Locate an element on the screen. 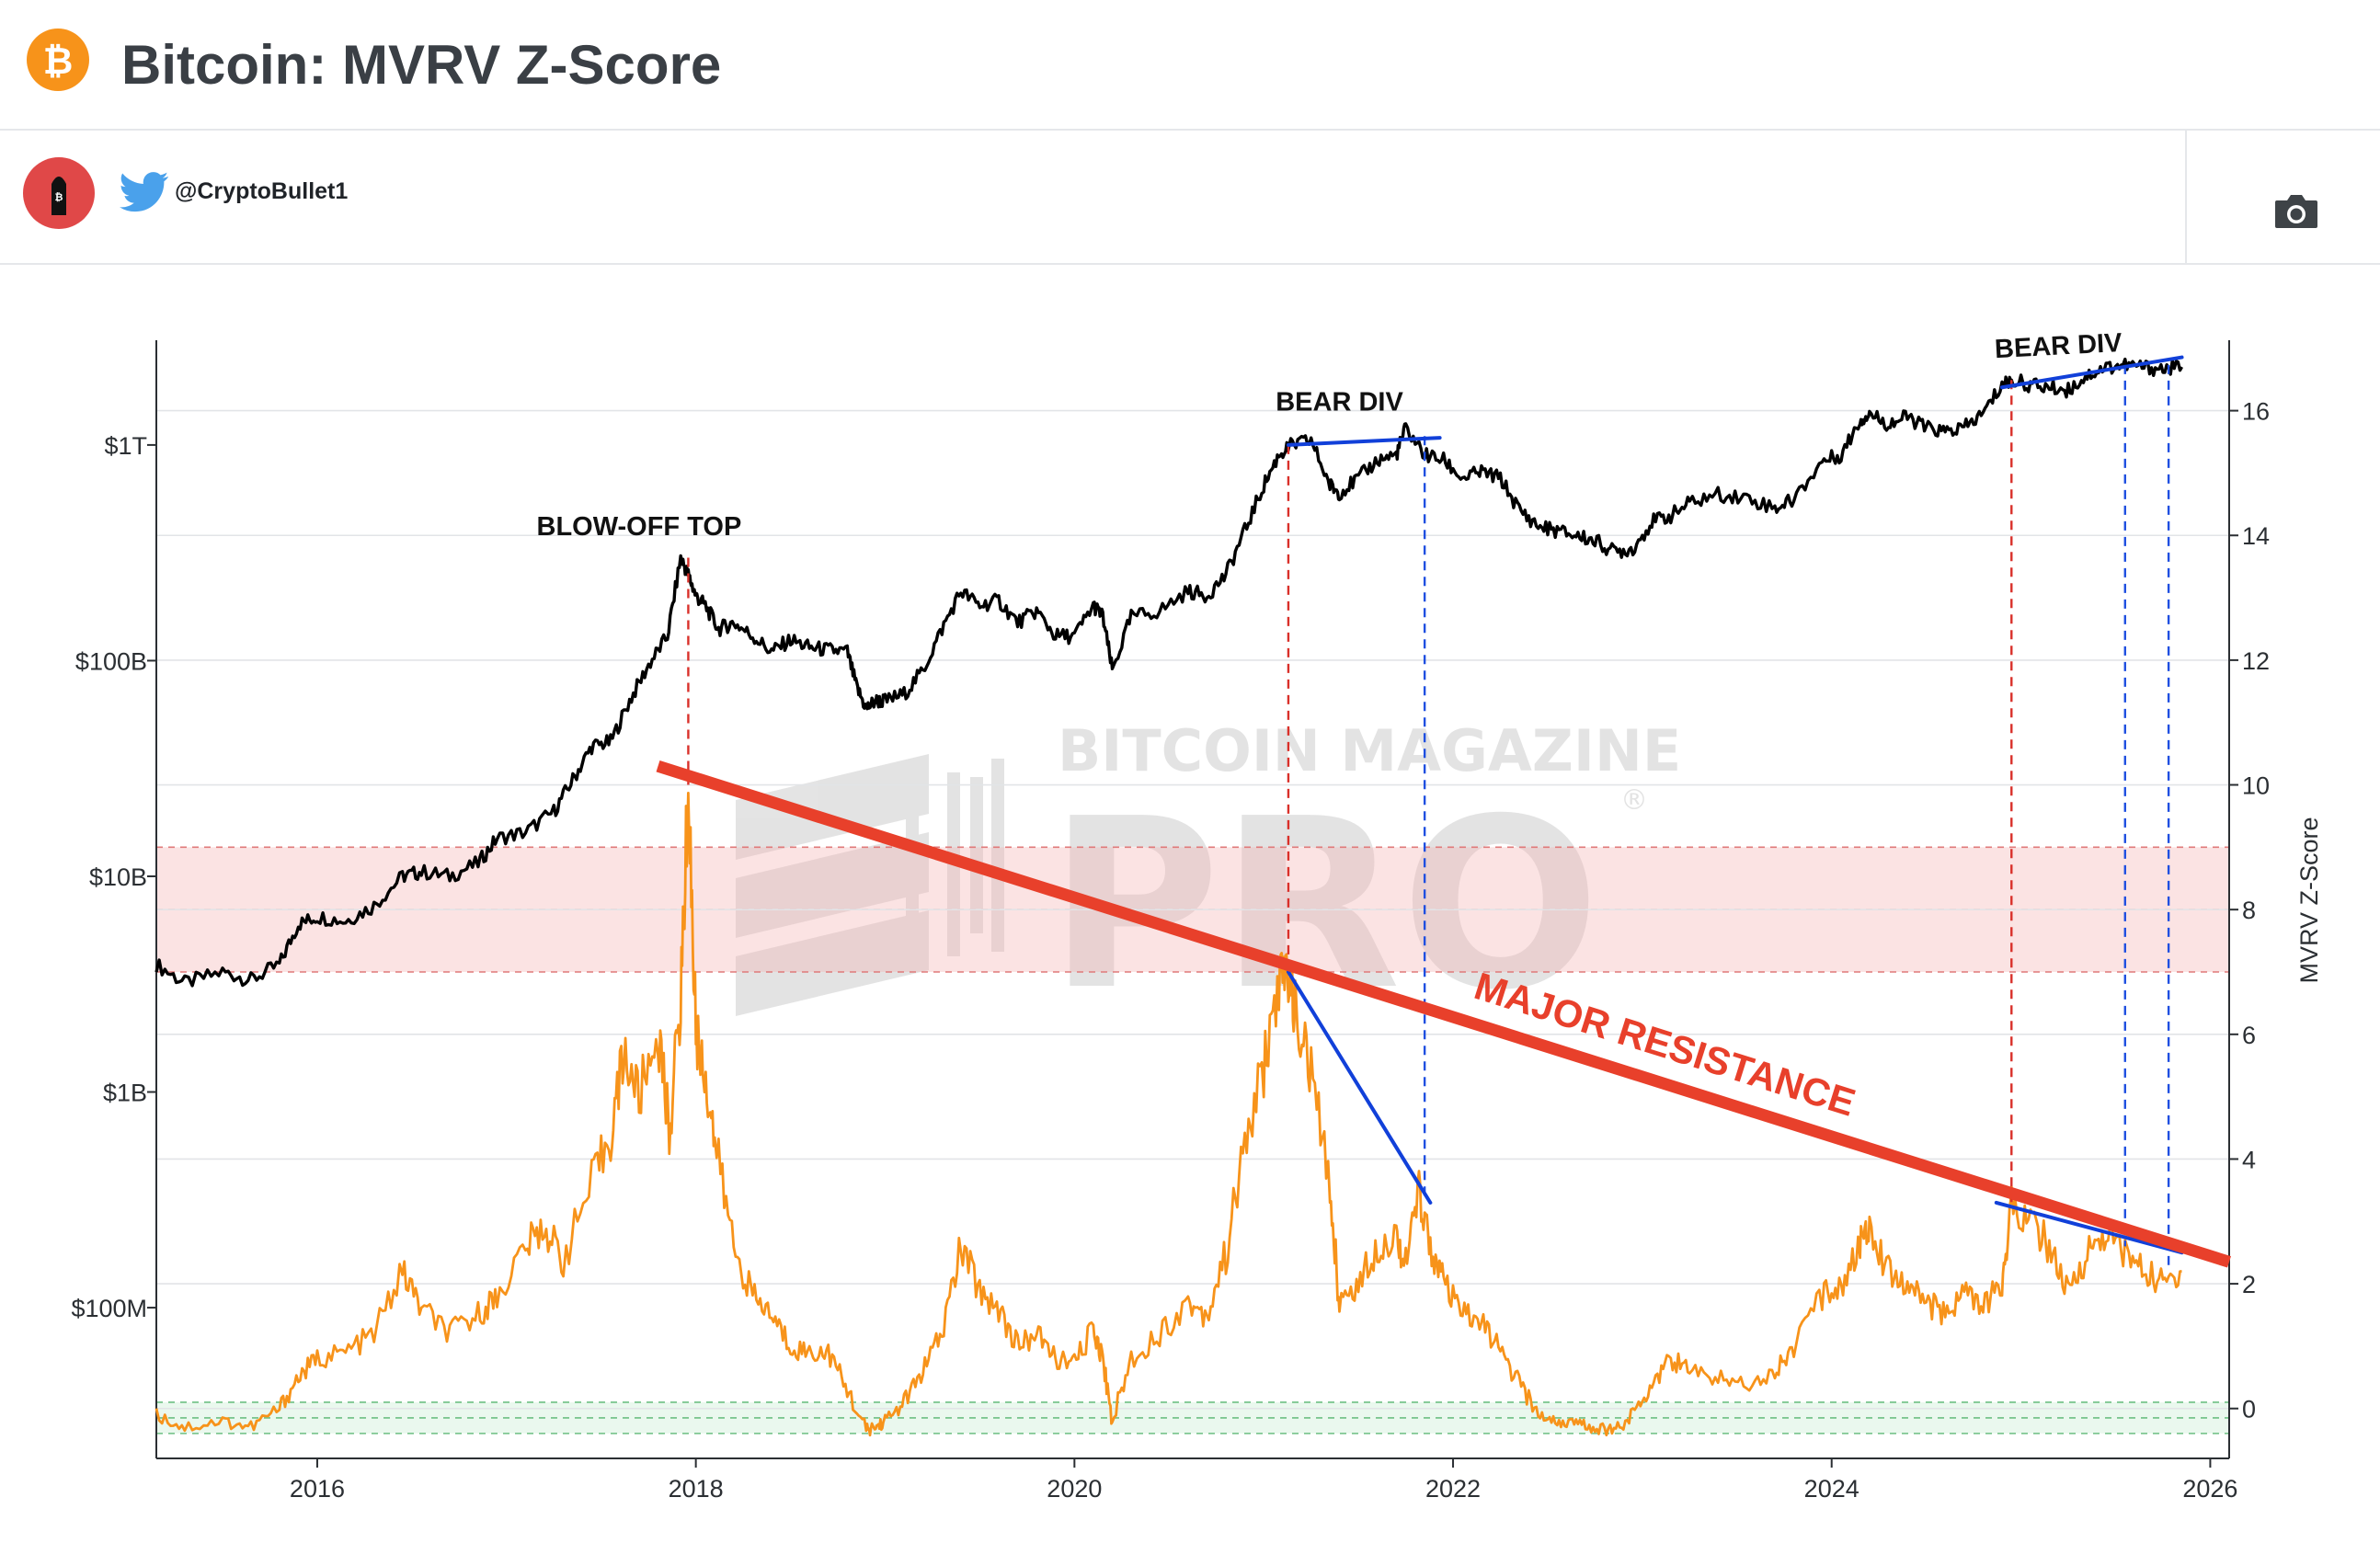 The height and width of the screenshot is (1543, 2380). right-tick-label: 14 is located at coordinates (2256, 536).